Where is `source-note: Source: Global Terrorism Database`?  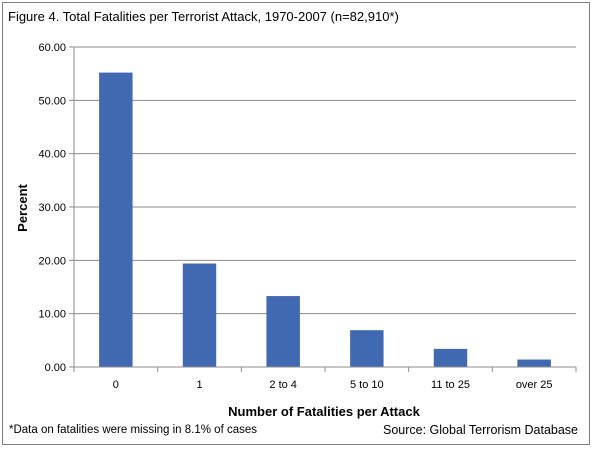 source-note: Source: Global Terrorism Database is located at coordinates (480, 430).